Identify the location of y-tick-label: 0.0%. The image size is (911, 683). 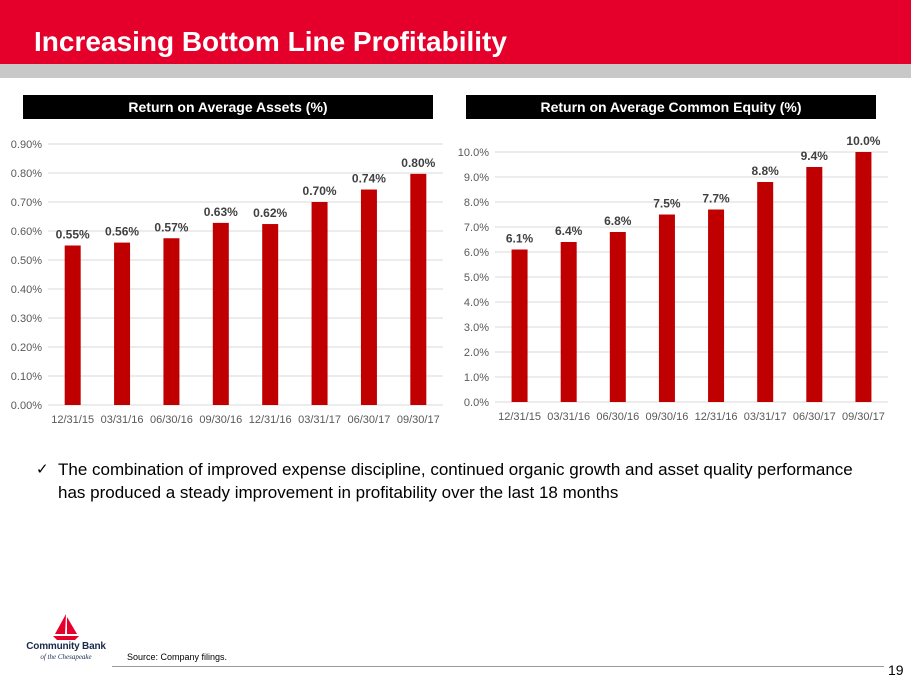
(476, 403).